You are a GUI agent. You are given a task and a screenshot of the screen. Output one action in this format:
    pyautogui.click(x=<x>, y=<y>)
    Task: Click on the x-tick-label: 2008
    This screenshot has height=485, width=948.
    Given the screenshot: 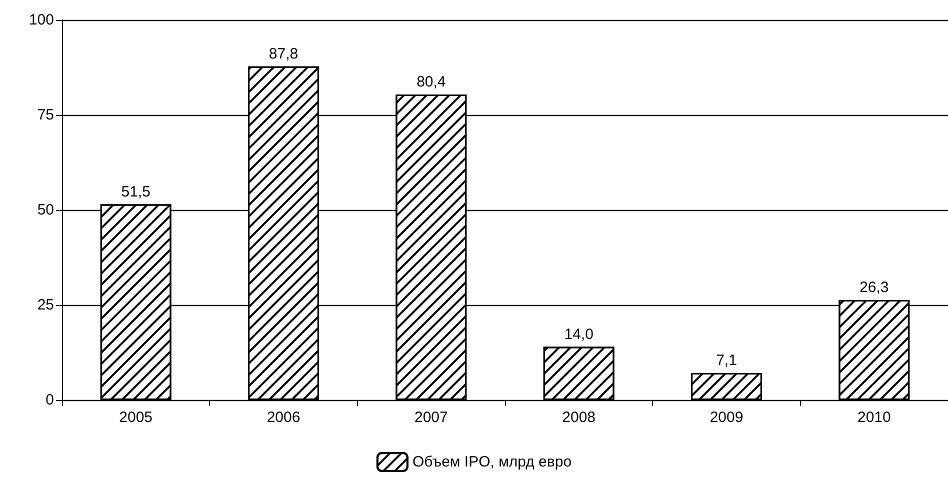 What is the action you would take?
    pyautogui.click(x=579, y=417)
    